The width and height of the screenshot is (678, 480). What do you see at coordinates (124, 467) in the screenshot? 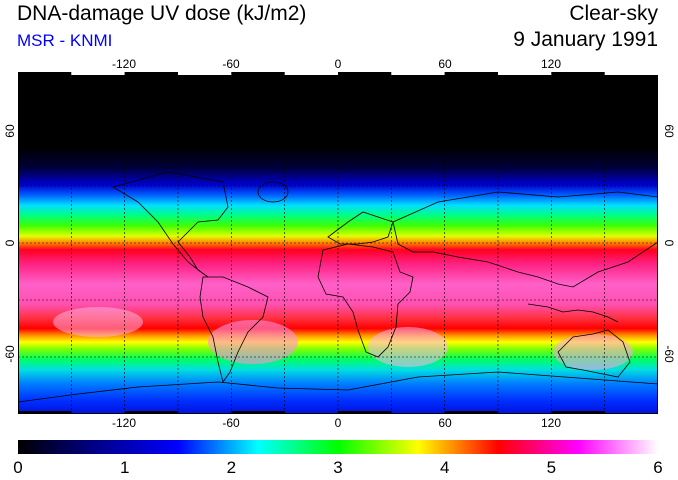
I see `colorbar-label: 1` at bounding box center [124, 467].